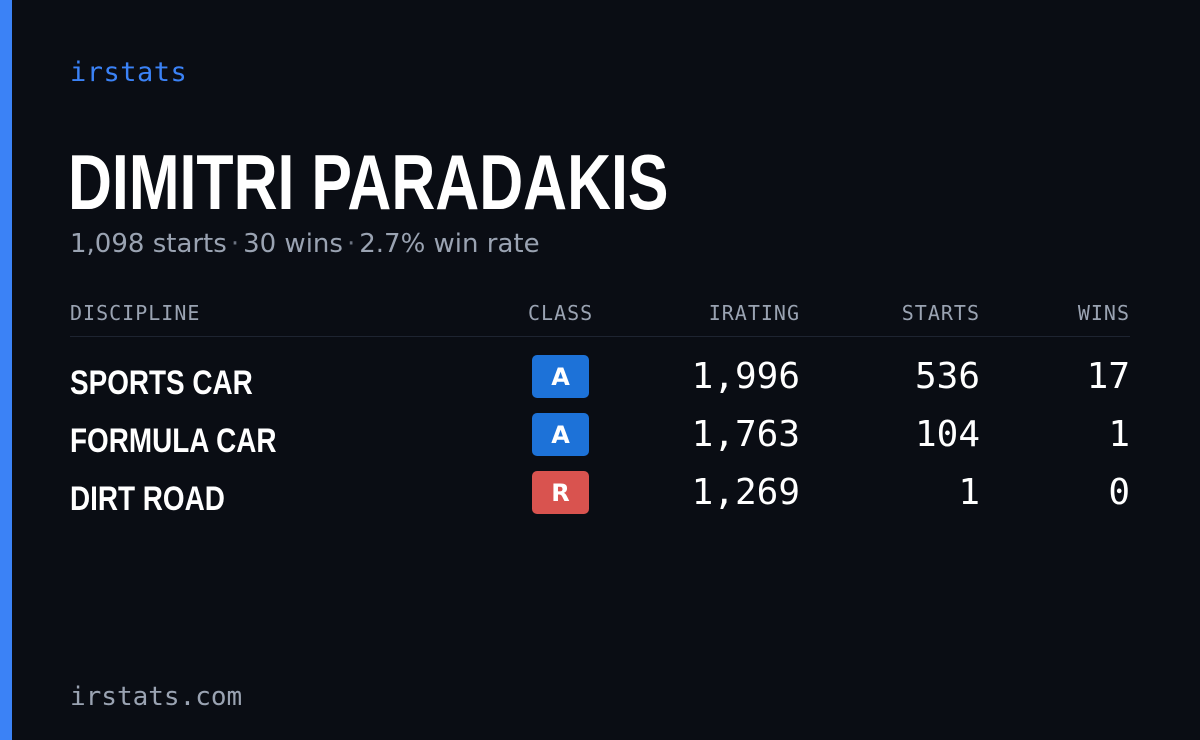  Describe the element at coordinates (293, 244) in the screenshot. I see `wins-count: 30 wins` at that location.